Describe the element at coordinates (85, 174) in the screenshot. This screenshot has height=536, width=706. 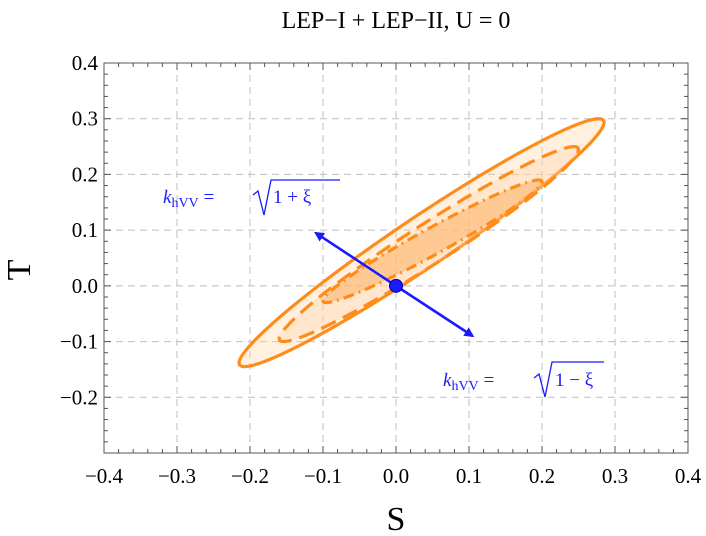
I see `y-tick-label: 0.2` at that location.